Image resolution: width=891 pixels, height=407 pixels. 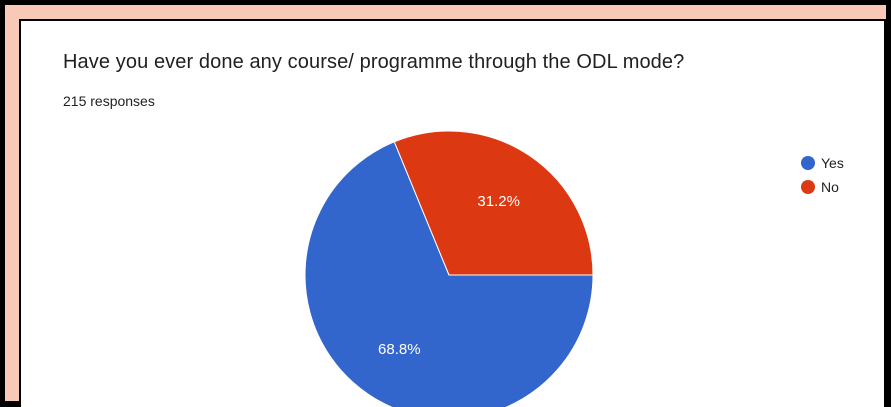 I want to click on legend-label-no: No, so click(x=830, y=187).